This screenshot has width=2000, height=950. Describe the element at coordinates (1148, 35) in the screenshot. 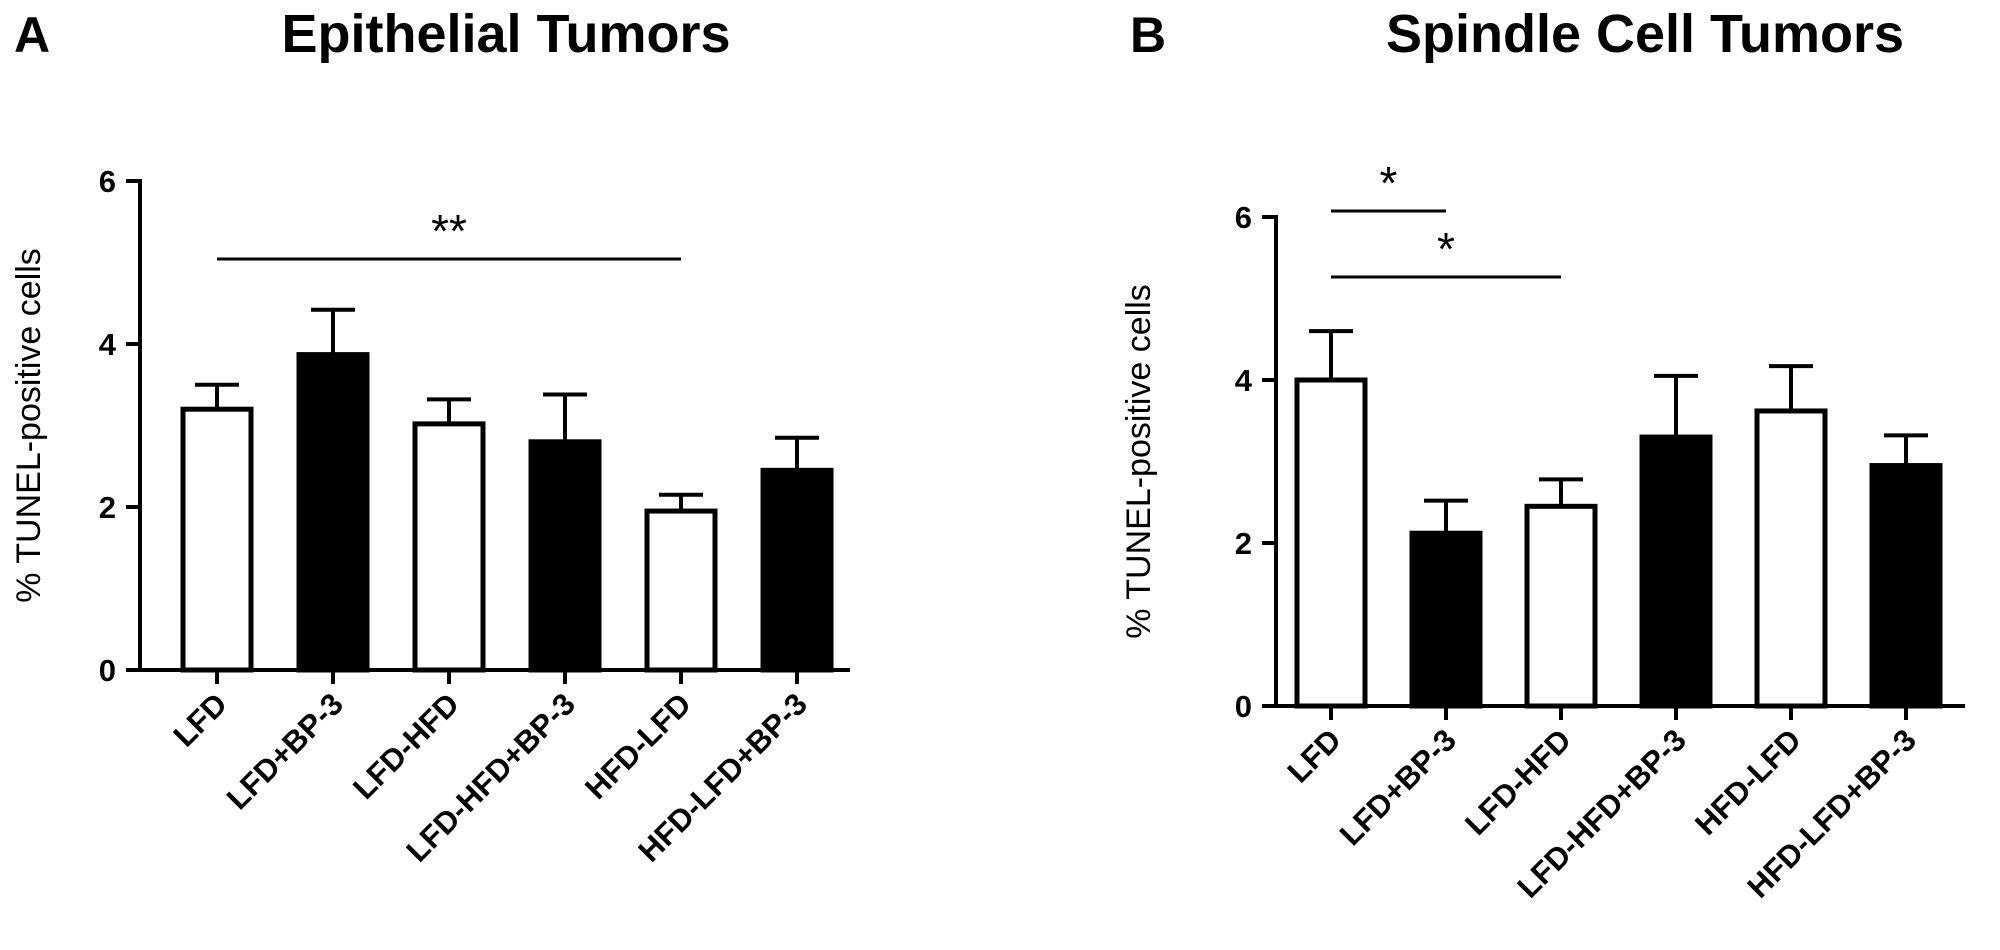

I see `panel-label: B` at that location.